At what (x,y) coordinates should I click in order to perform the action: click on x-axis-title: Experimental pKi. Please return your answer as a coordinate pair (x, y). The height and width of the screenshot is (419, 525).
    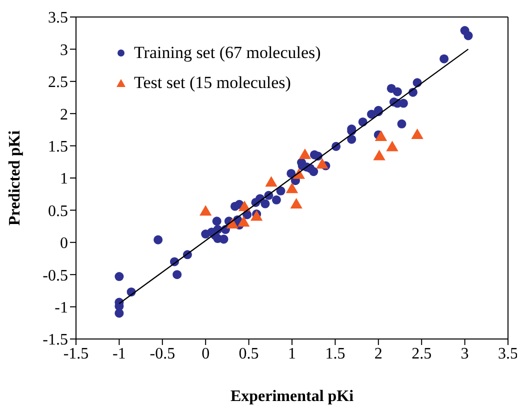
    Looking at the image, I should click on (292, 396).